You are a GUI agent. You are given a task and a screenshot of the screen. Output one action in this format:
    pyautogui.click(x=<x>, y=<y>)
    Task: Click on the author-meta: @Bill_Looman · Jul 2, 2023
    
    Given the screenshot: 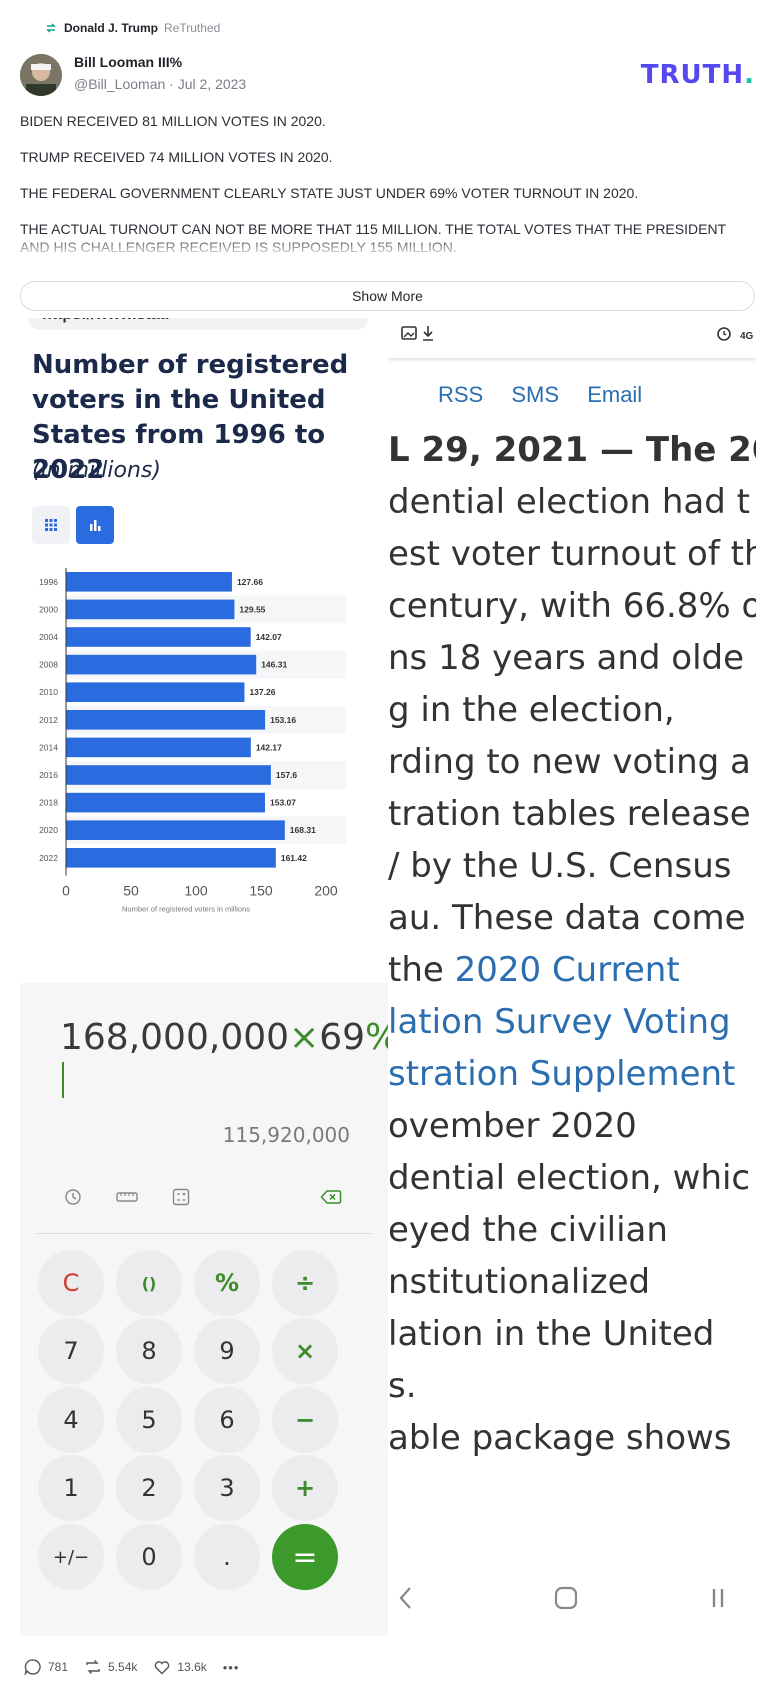 What is the action you would take?
    pyautogui.click(x=160, y=84)
    